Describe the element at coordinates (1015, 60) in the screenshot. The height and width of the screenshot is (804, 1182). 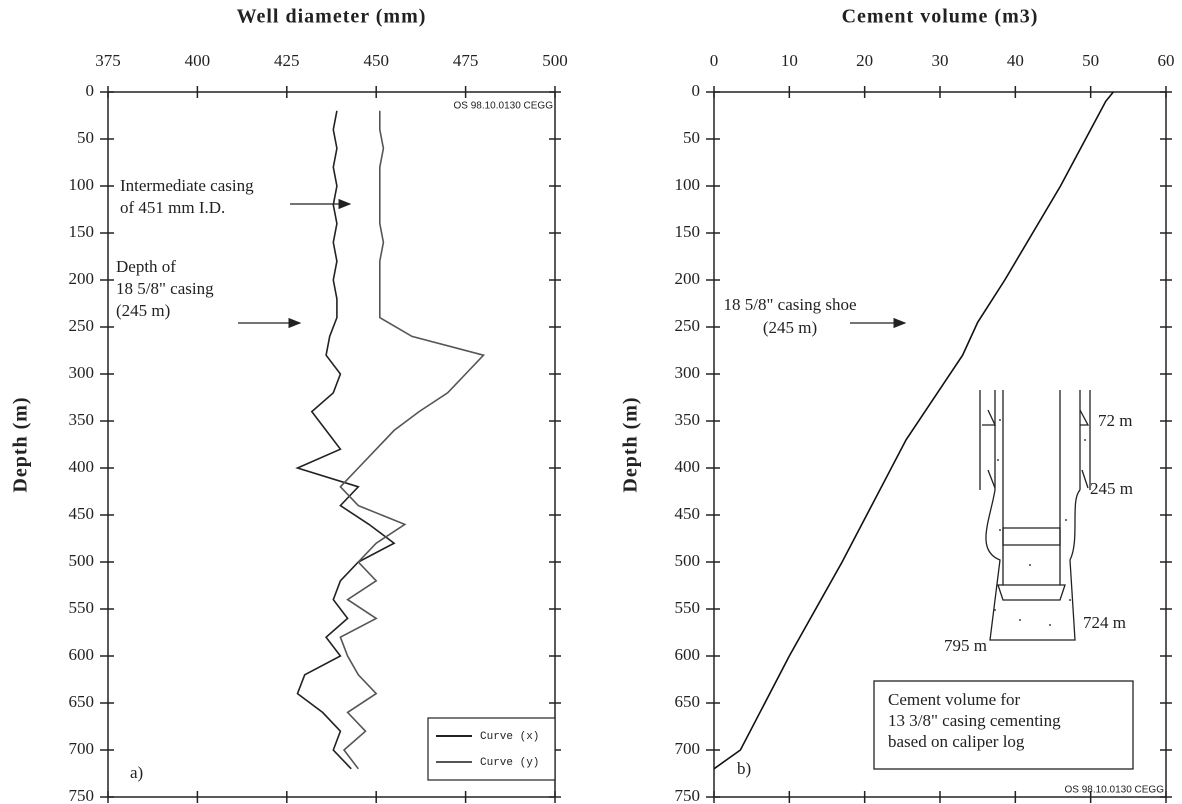
I see `x-tick-label: 40` at that location.